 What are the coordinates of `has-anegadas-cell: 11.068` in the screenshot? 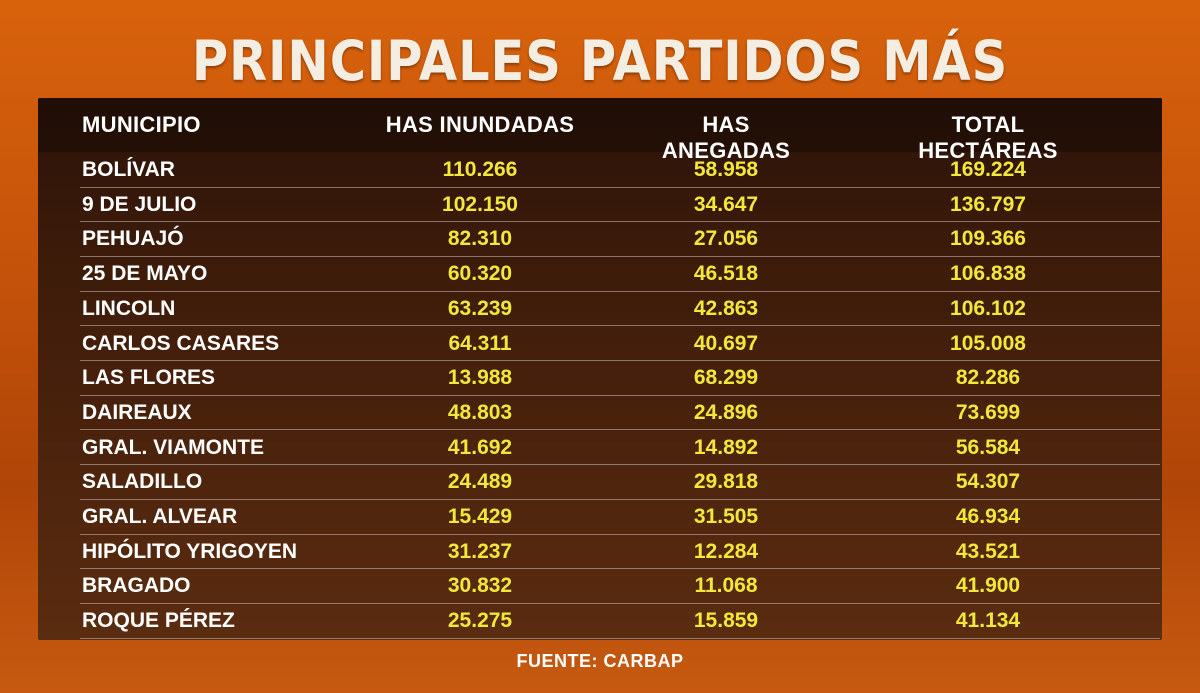 It's located at (726, 586).